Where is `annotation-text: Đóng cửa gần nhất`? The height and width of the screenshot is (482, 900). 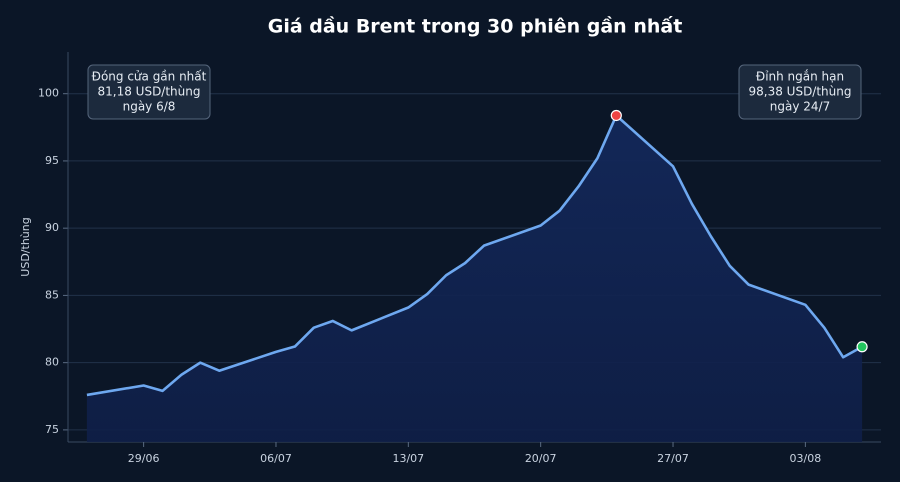 annotation-text: Đóng cửa gần nhất is located at coordinates (149, 77).